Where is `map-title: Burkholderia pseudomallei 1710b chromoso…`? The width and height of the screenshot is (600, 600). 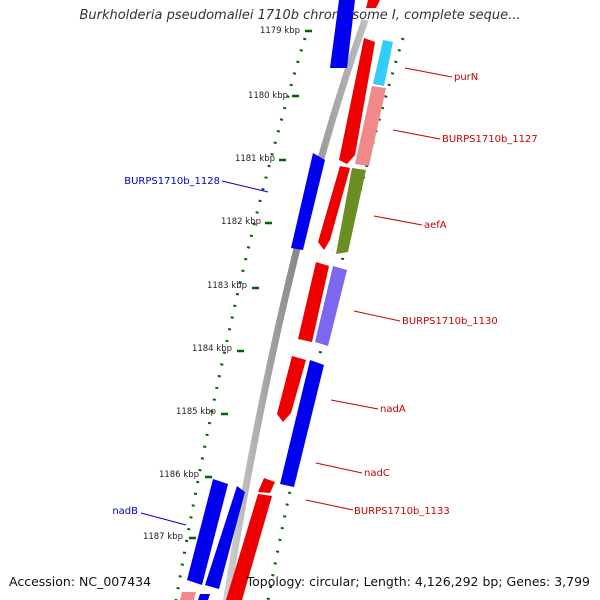 map-title: Burkholderia pseudomallei 1710b chromoso… is located at coordinates (300, 15).